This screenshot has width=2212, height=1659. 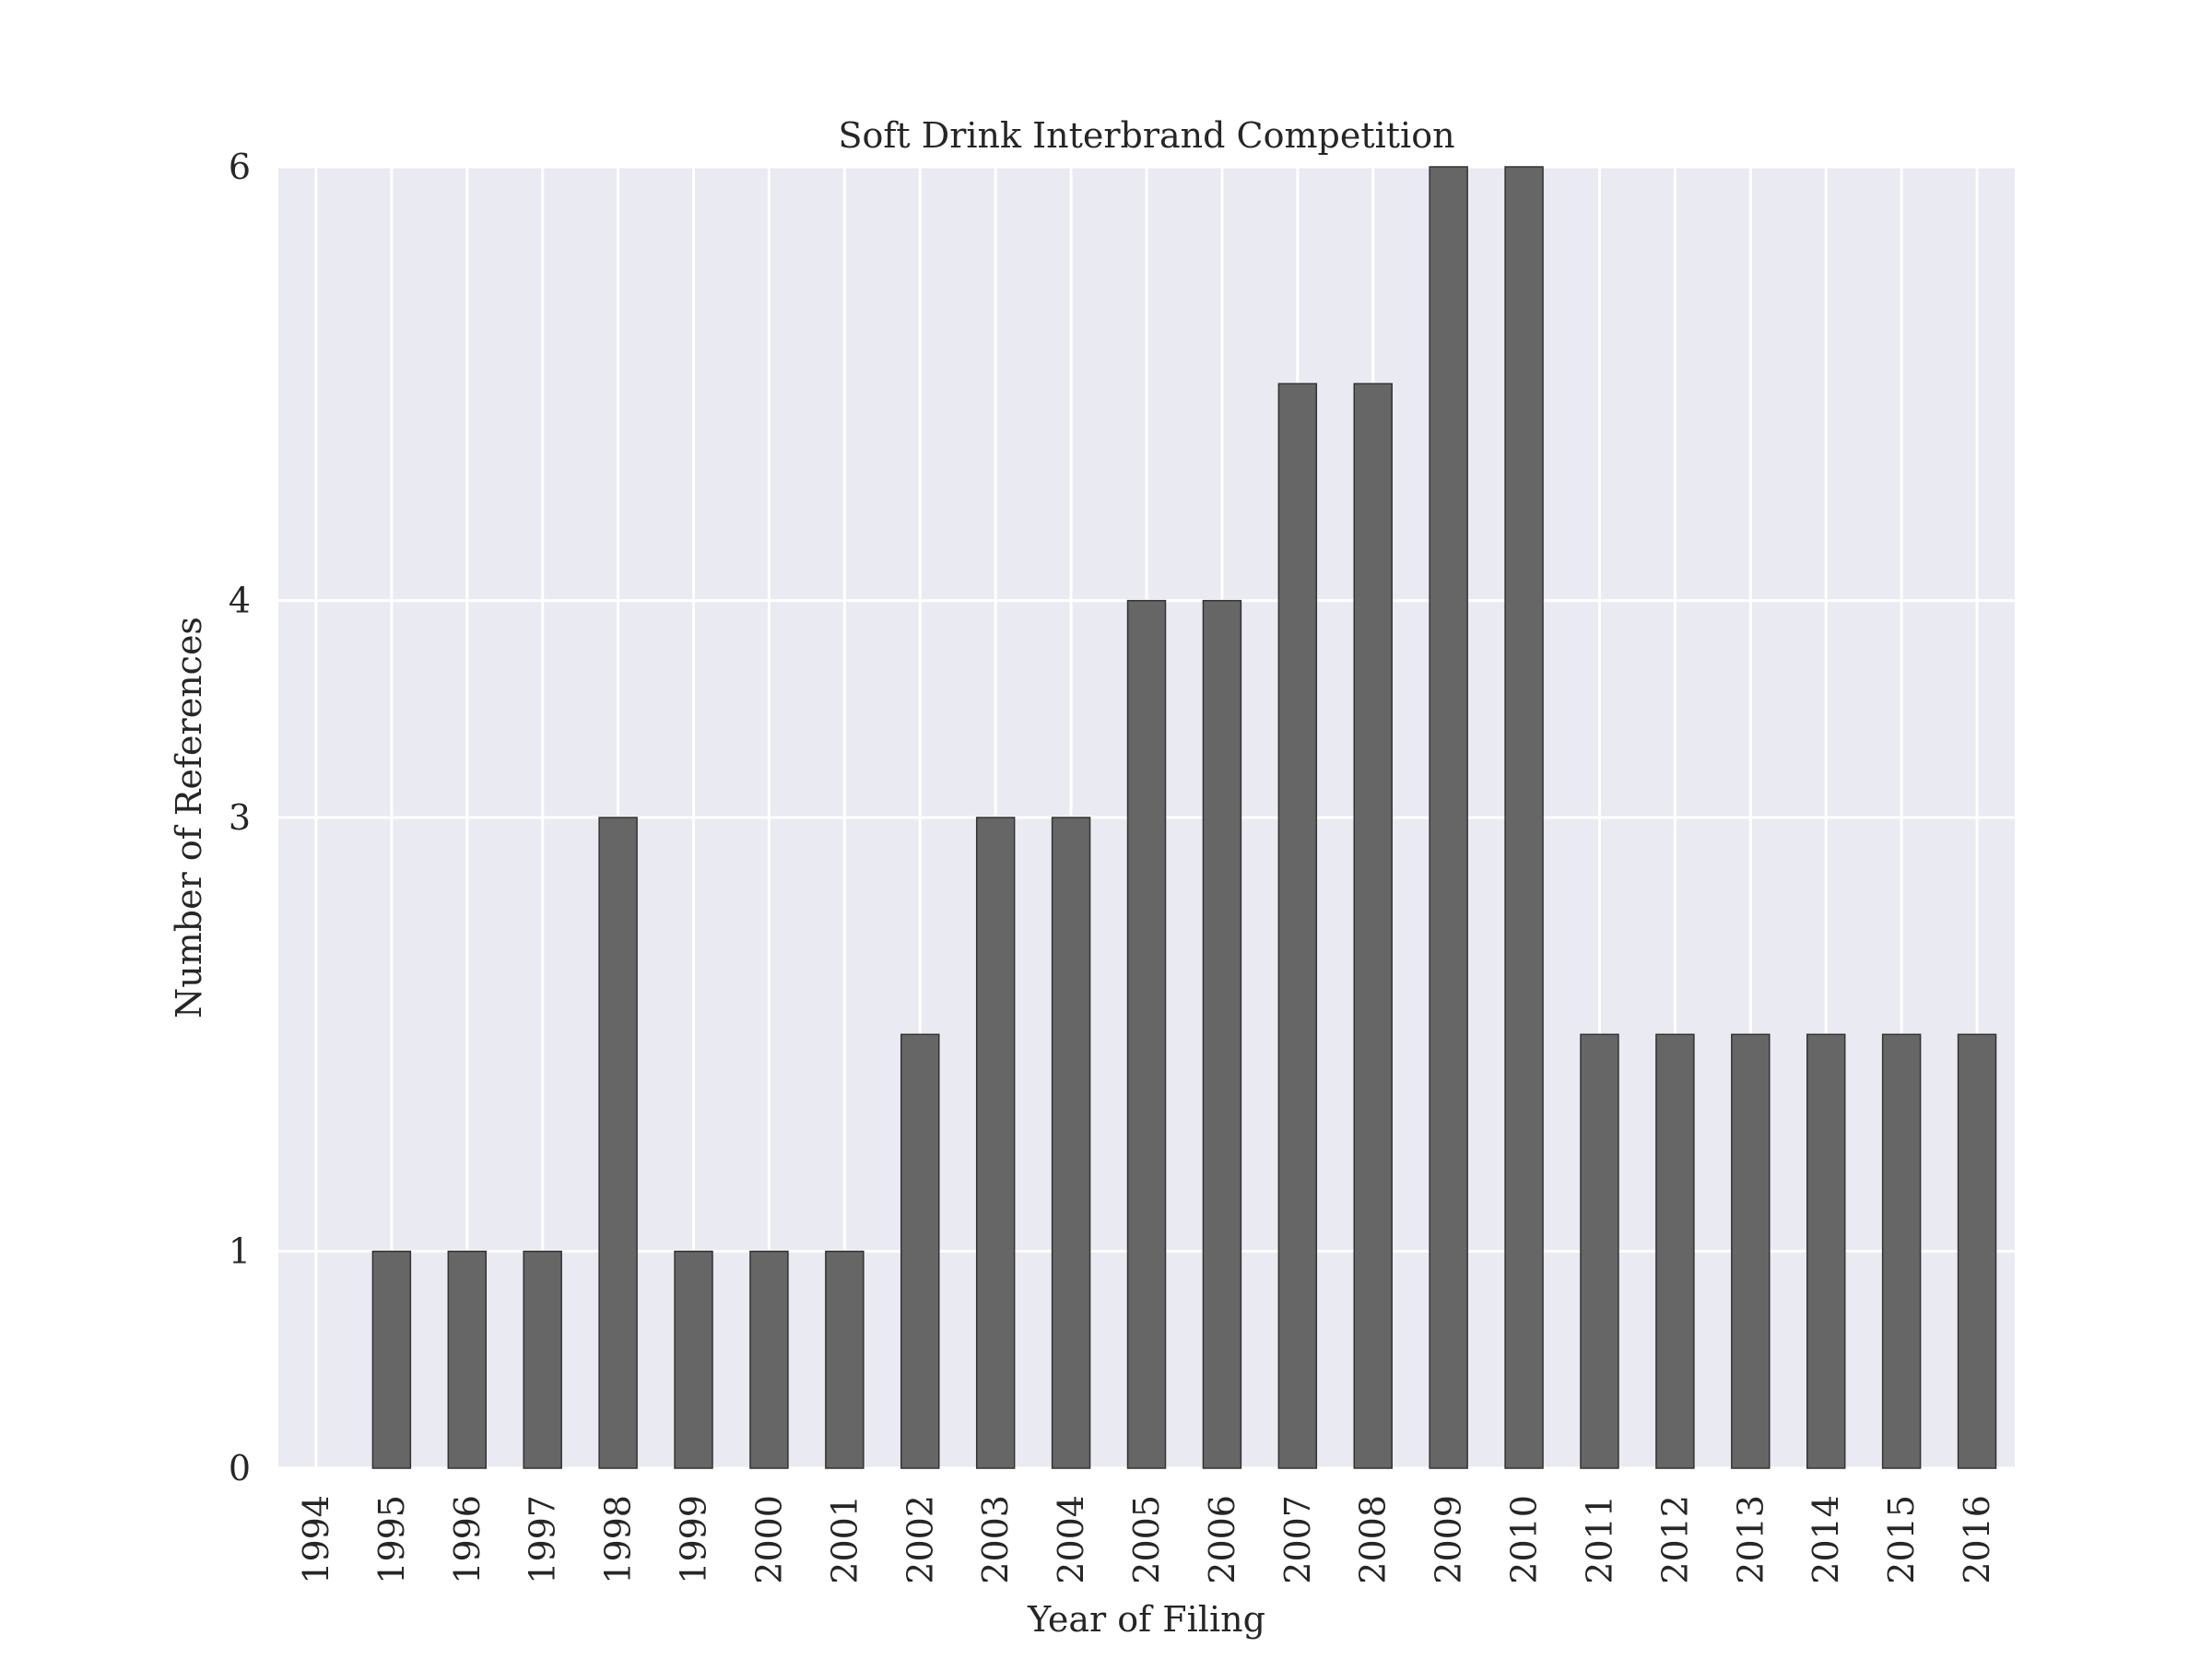 I want to click on x-tick-label: 2009, so click(x=1449, y=1539).